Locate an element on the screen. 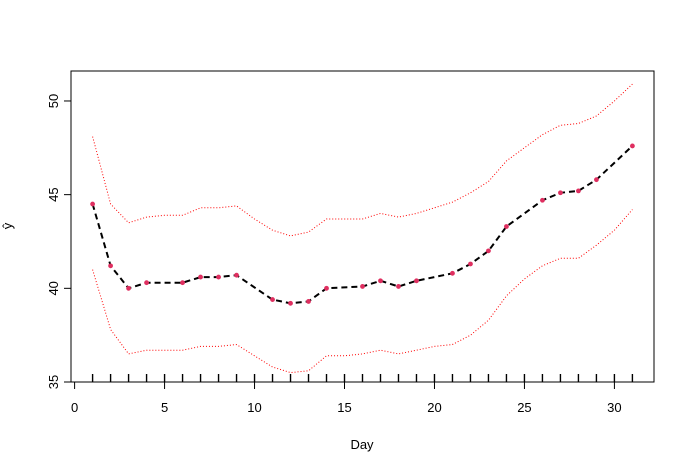  y-tick-label: 40 is located at coordinates (53, 288).